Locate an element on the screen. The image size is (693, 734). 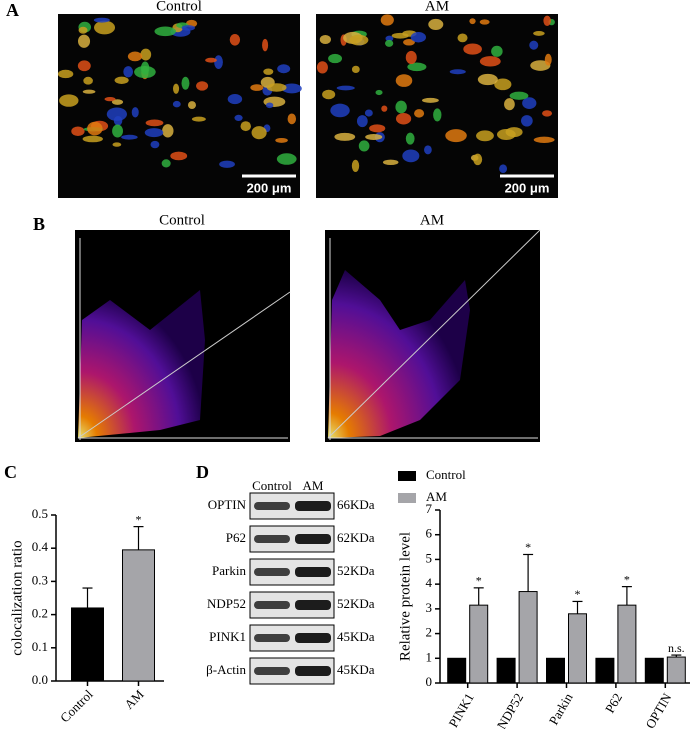
y-tick-label: 6 is located at coordinates (429, 533).